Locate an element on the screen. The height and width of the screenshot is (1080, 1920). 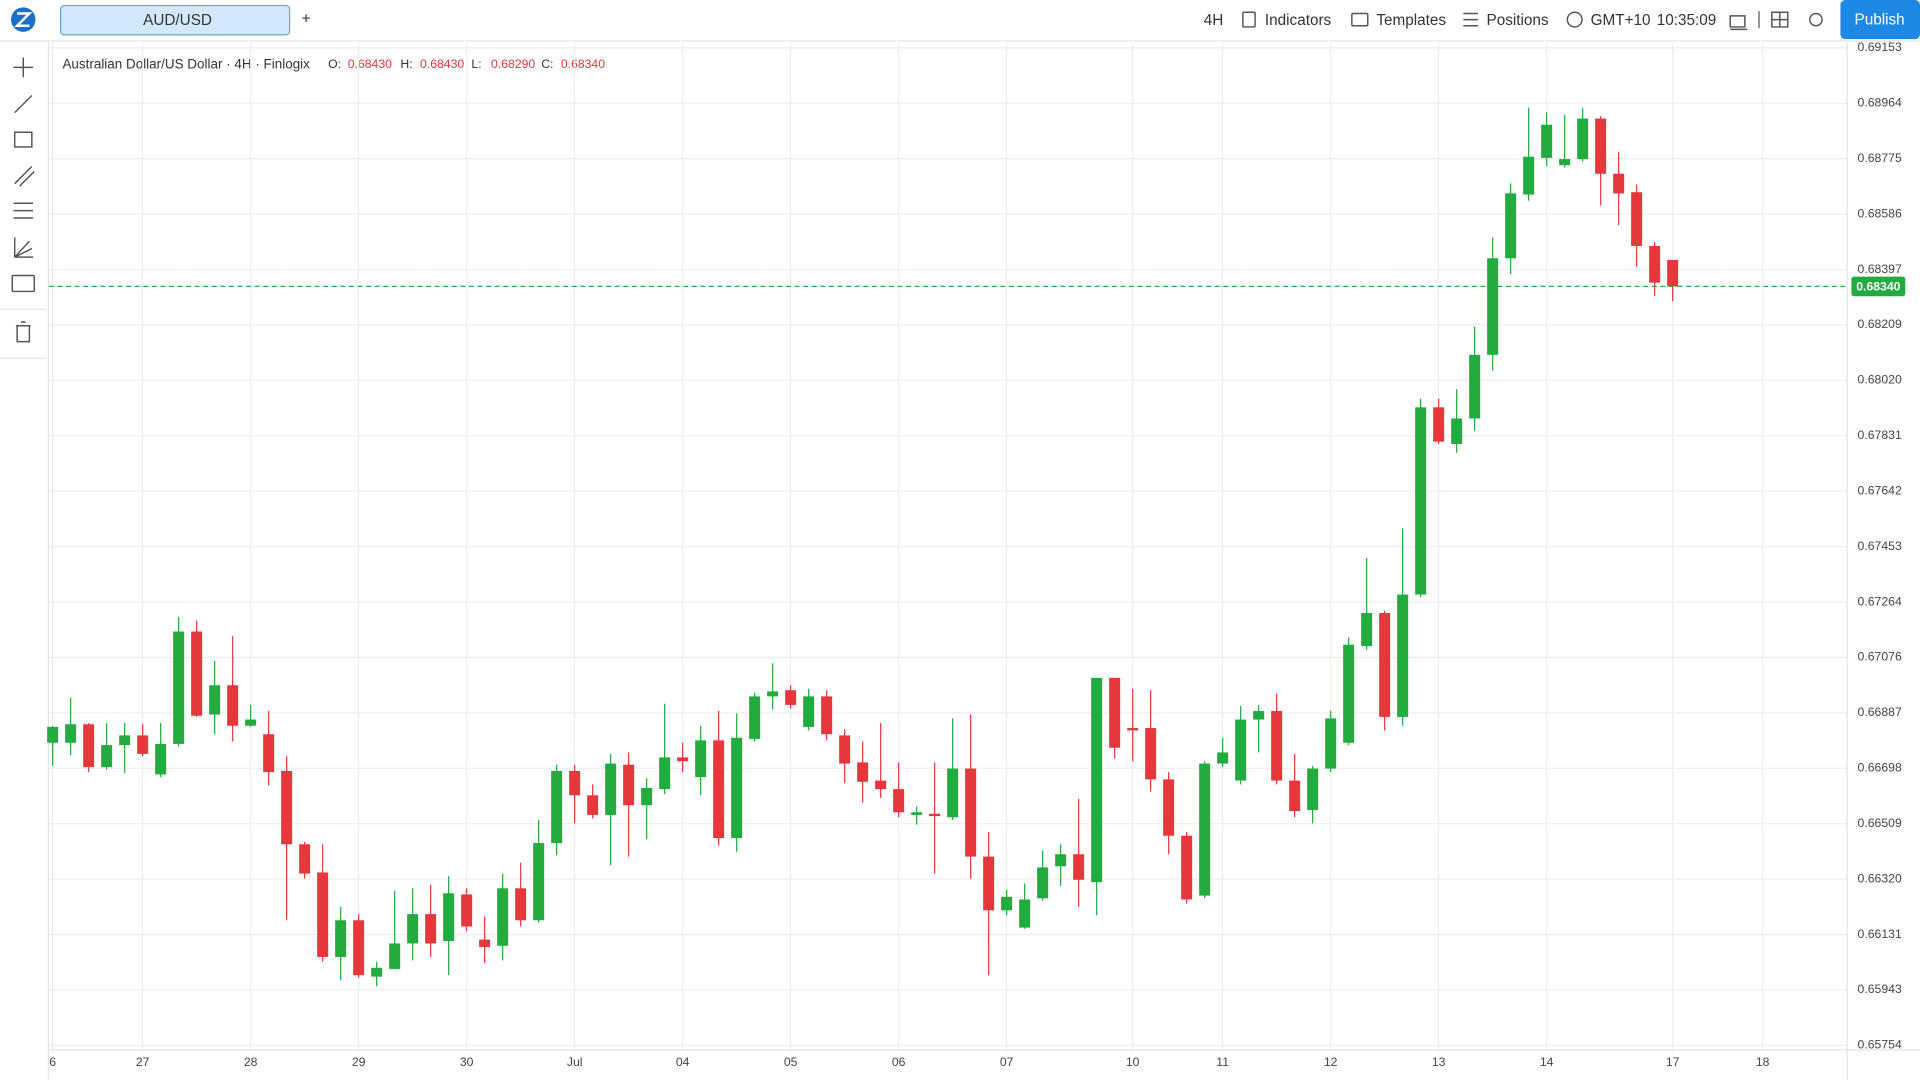
x-tick-label: 06 is located at coordinates (899, 1062).